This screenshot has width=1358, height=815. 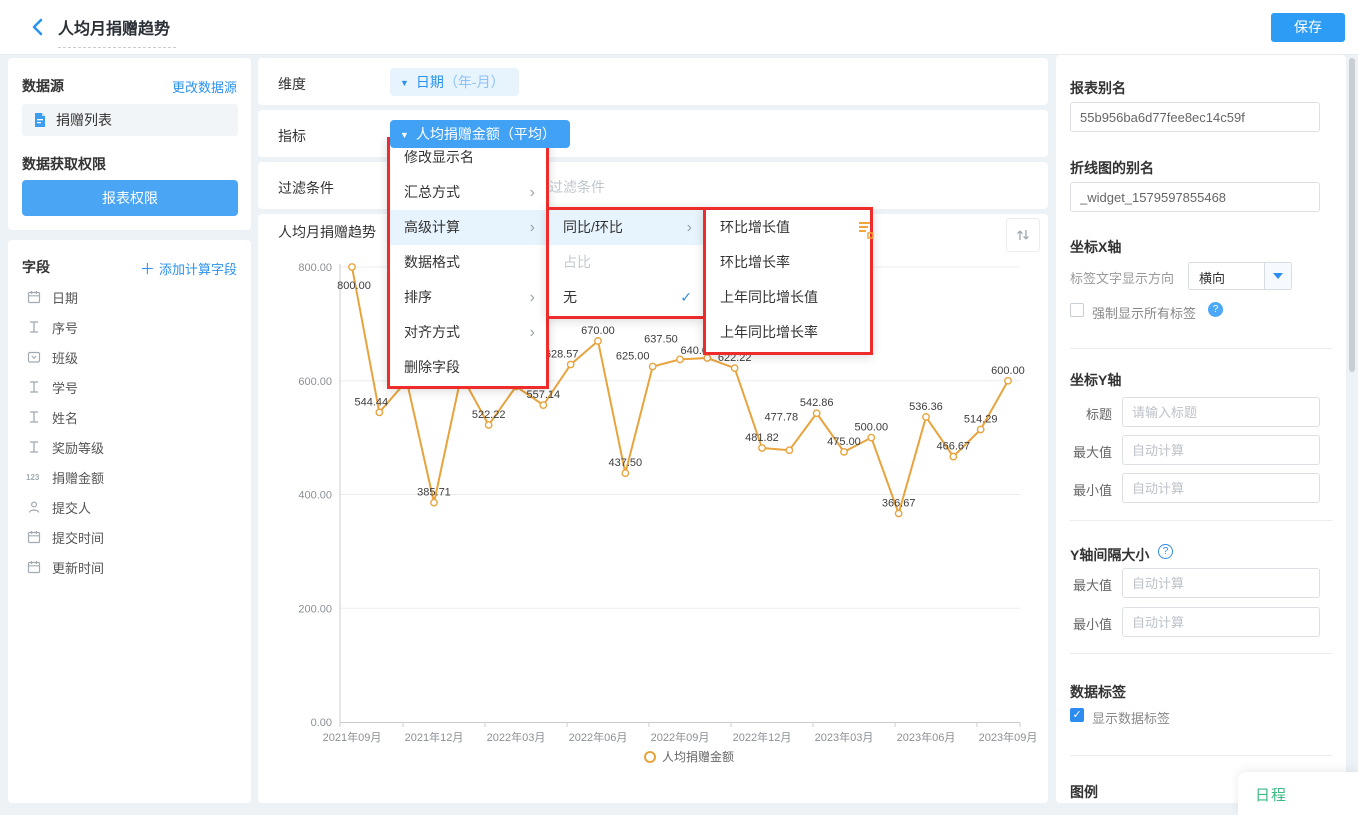 What do you see at coordinates (1221, 450) in the screenshot?
I see `y-max-input` at bounding box center [1221, 450].